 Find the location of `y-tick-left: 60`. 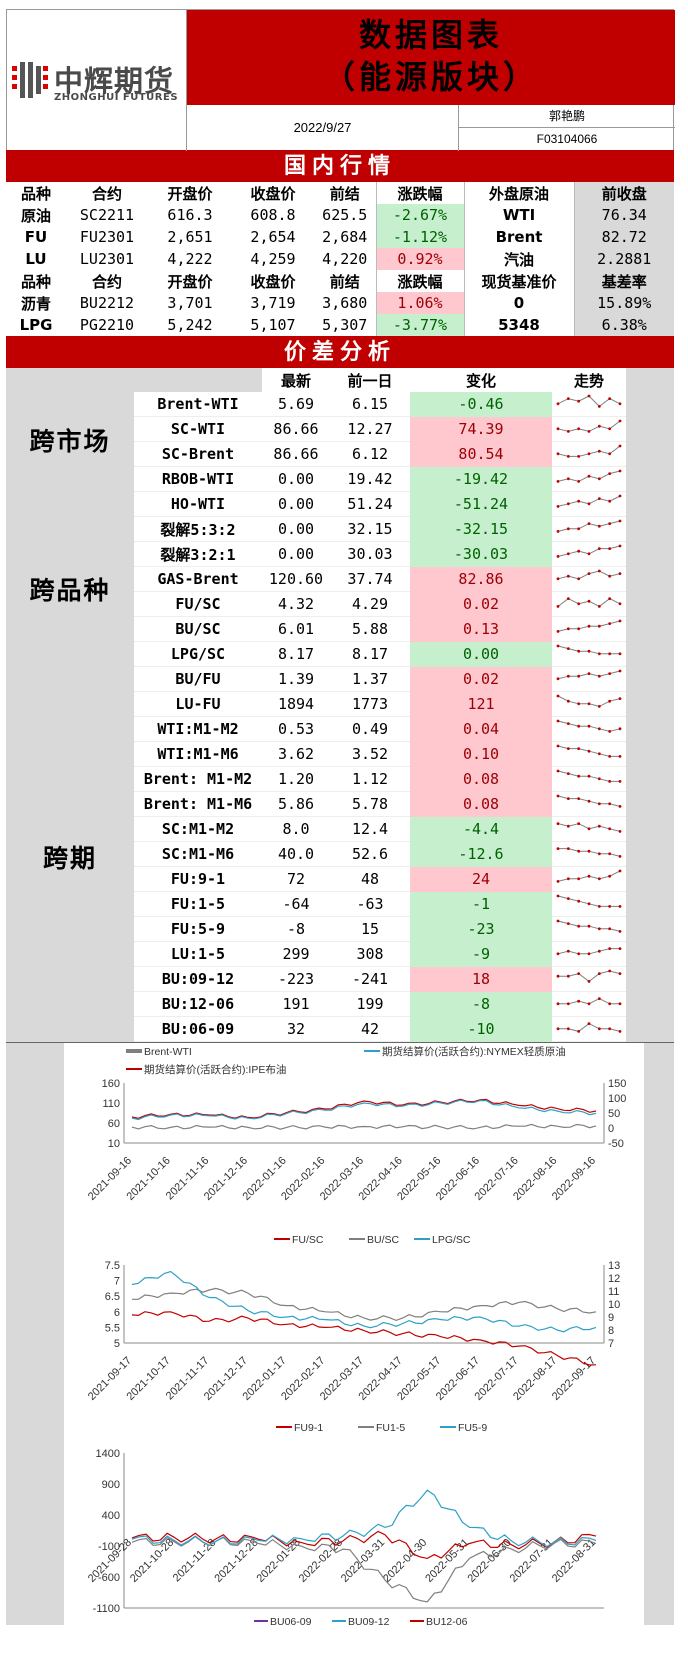

y-tick-left: 60 is located at coordinates (114, 1124).